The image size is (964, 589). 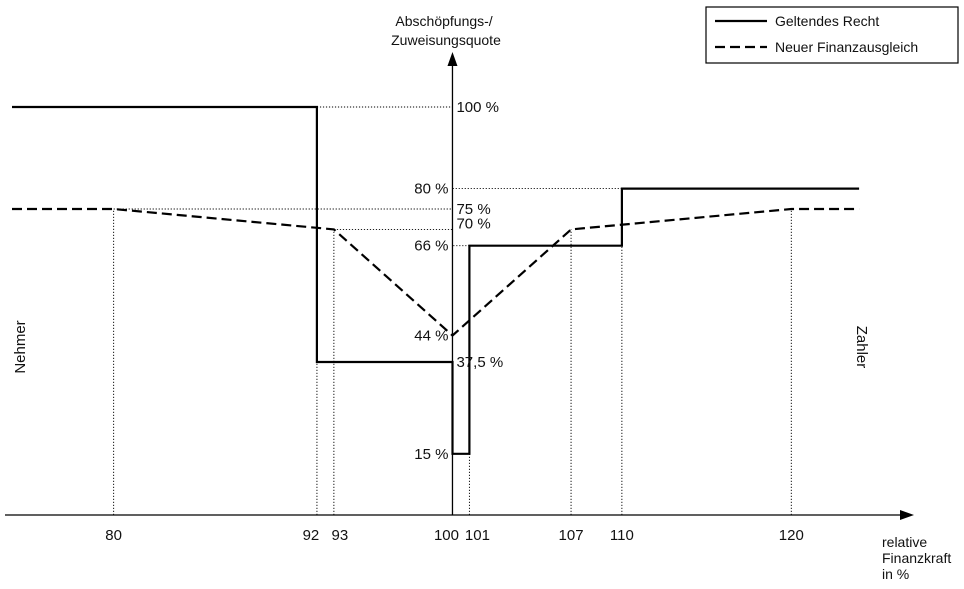 What do you see at coordinates (827, 21) in the screenshot?
I see `legend-label-geltendes-recht: Geltendes Recht` at bounding box center [827, 21].